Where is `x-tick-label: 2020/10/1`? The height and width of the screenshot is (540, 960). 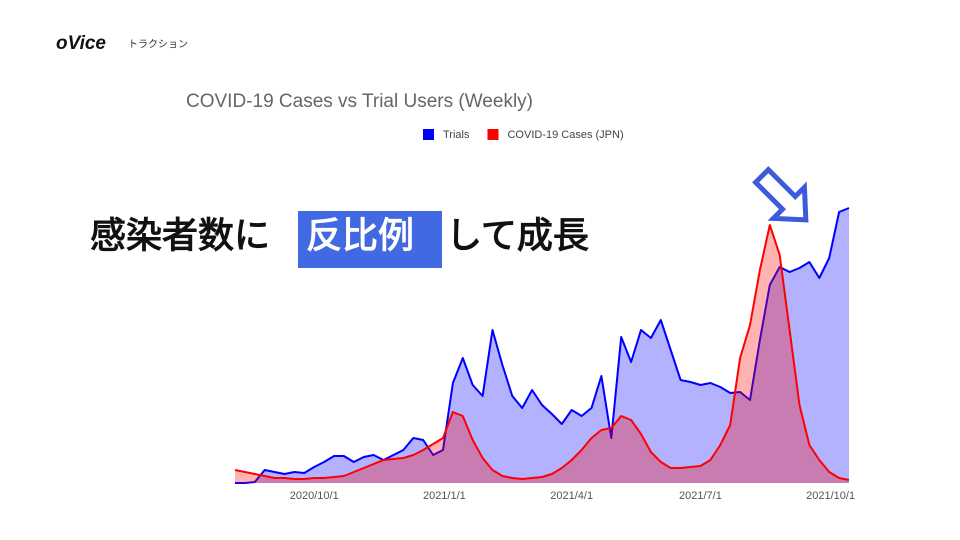
x-tick-label: 2020/10/1 is located at coordinates (314, 496).